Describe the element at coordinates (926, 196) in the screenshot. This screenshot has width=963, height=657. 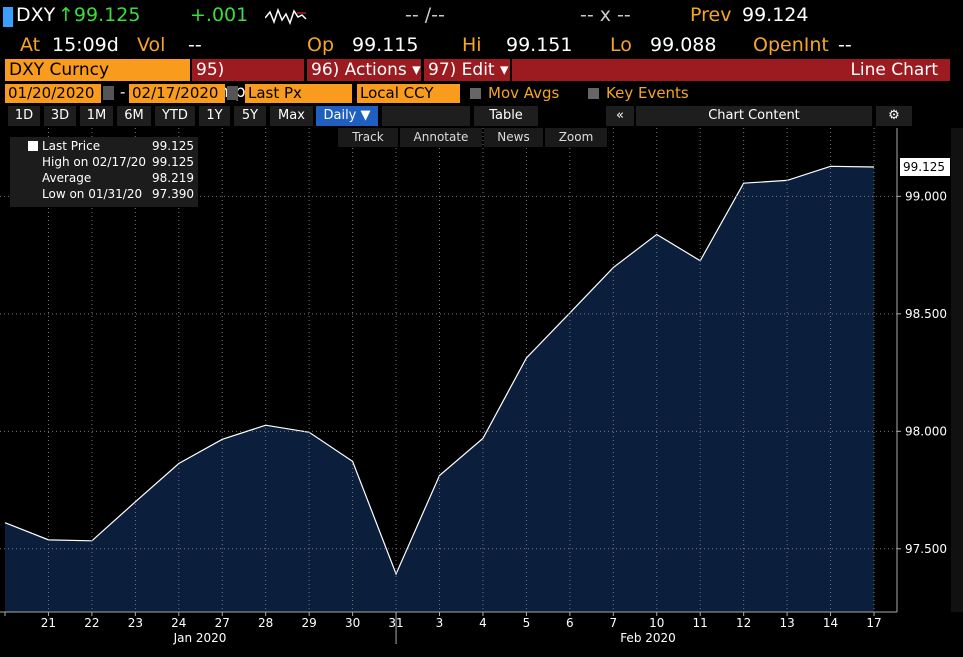
I see `y-tick-label: 99.000` at that location.